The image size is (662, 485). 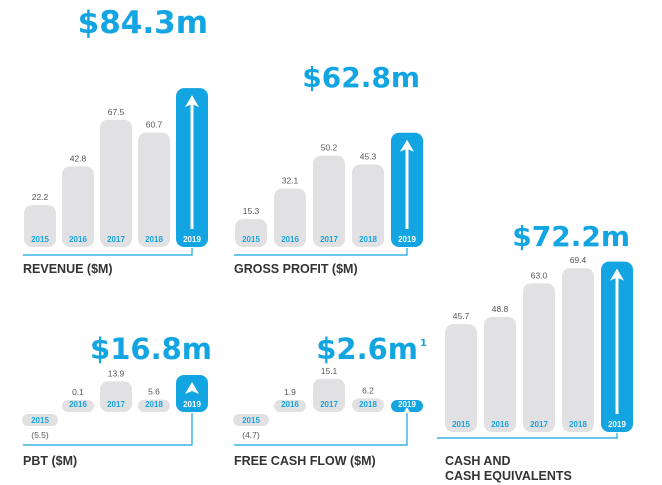 What do you see at coordinates (116, 112) in the screenshot?
I see `value-label: 67.5` at bounding box center [116, 112].